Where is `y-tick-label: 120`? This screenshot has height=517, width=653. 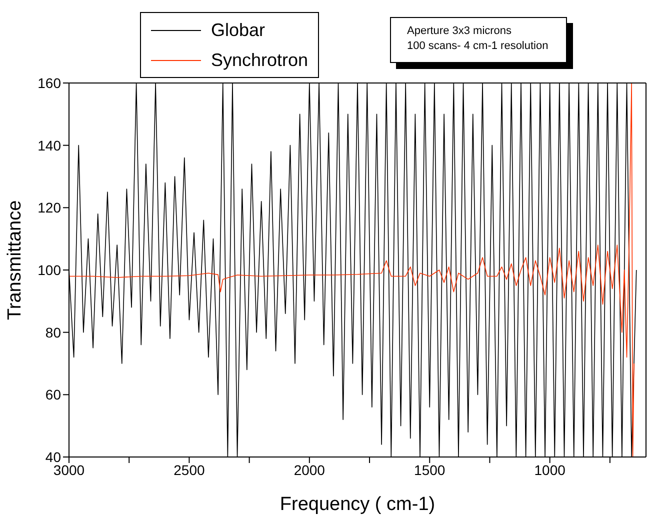 y-tick-label: 120 is located at coordinates (50, 208).